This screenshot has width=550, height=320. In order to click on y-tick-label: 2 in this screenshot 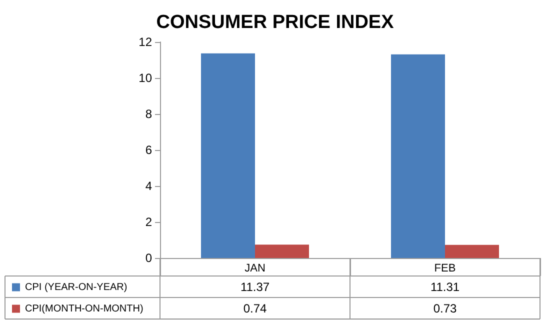, I will do `click(148, 222)`.